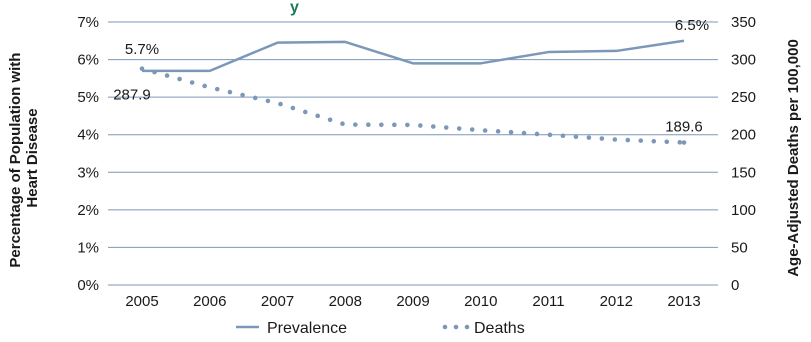 This screenshot has height=342, width=811. What do you see at coordinates (380, 328) in the screenshot?
I see `legend: Prevalence Deaths` at bounding box center [380, 328].